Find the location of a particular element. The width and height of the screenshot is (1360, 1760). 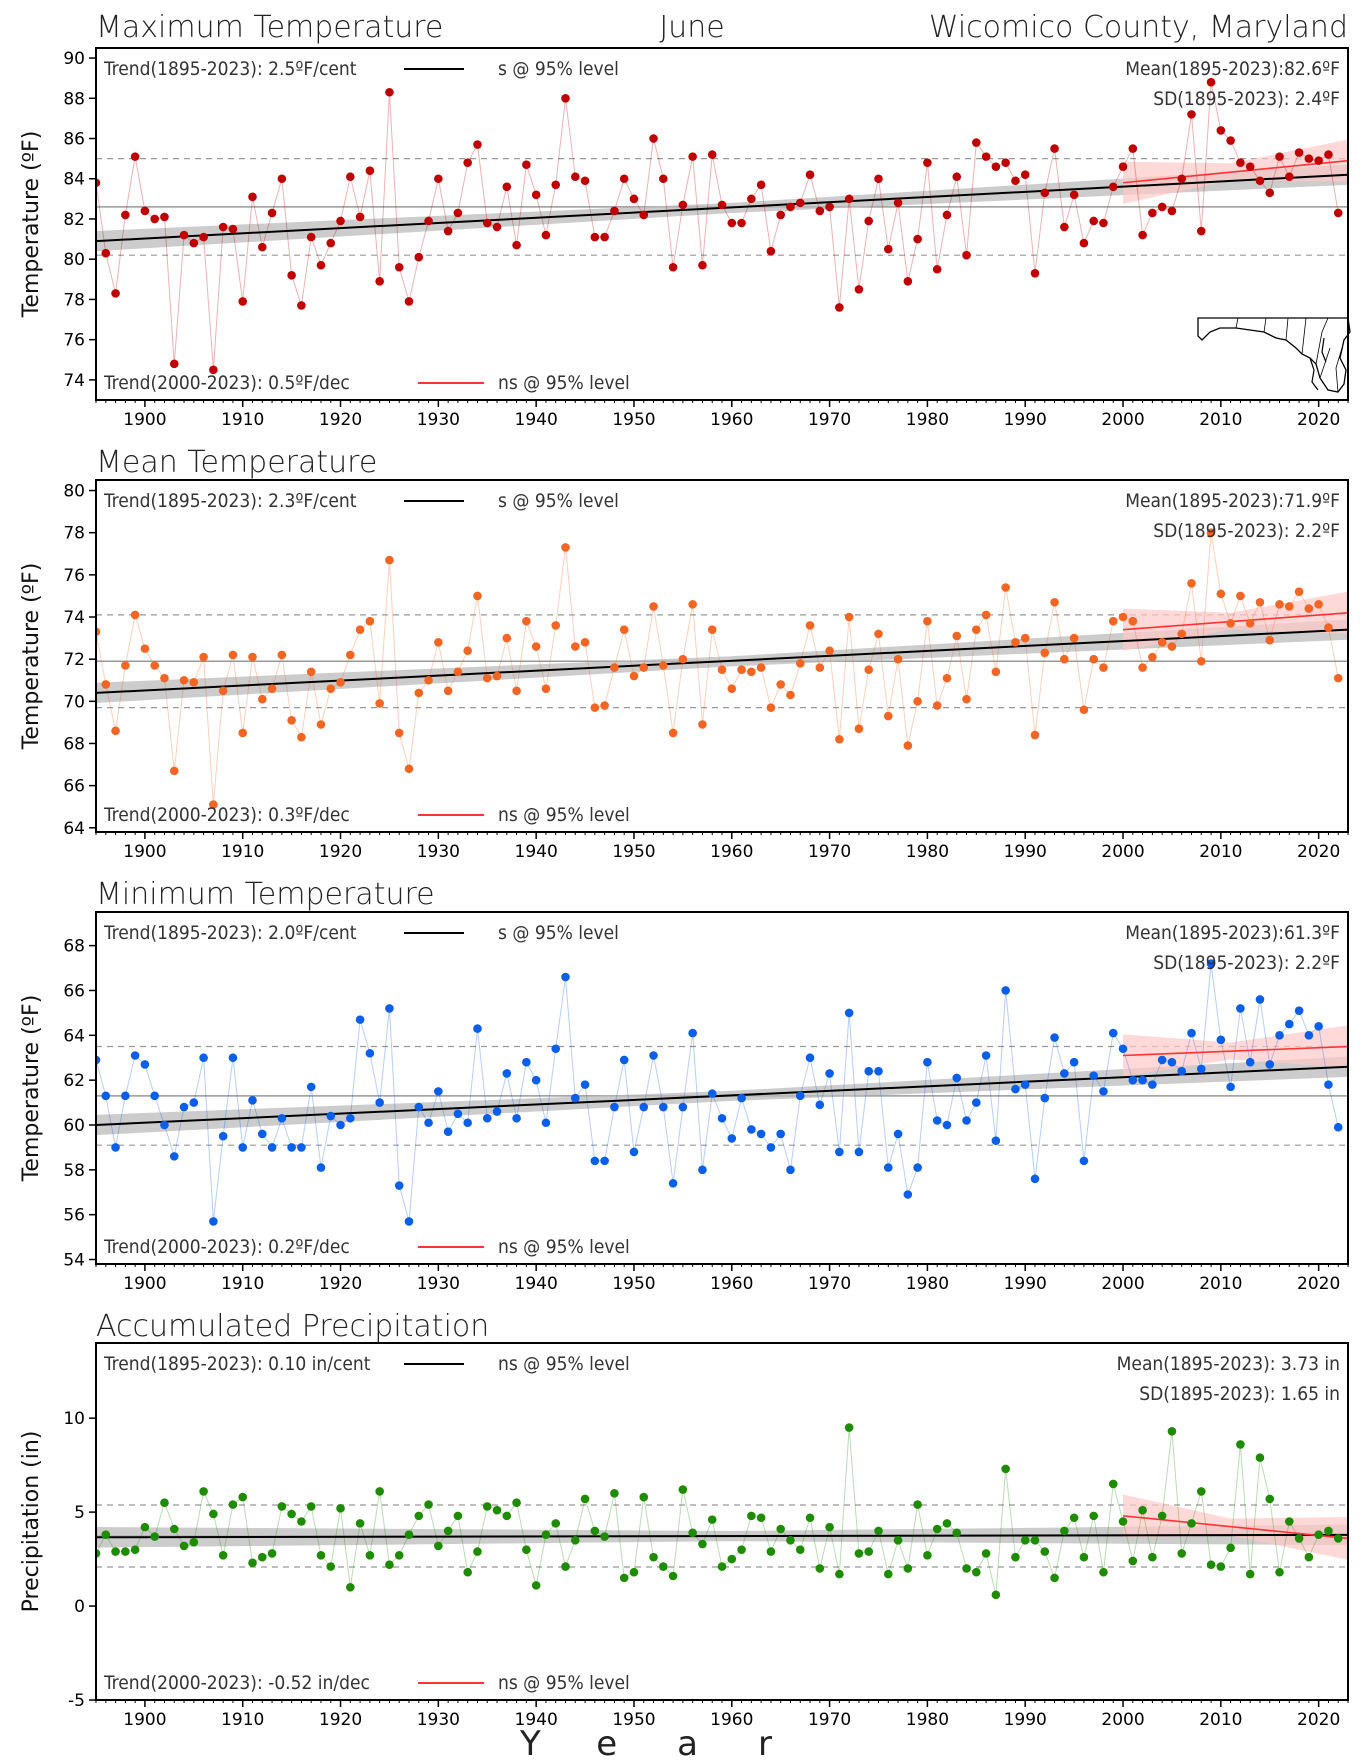

y-tick-label: 72 is located at coordinates (74, 660).